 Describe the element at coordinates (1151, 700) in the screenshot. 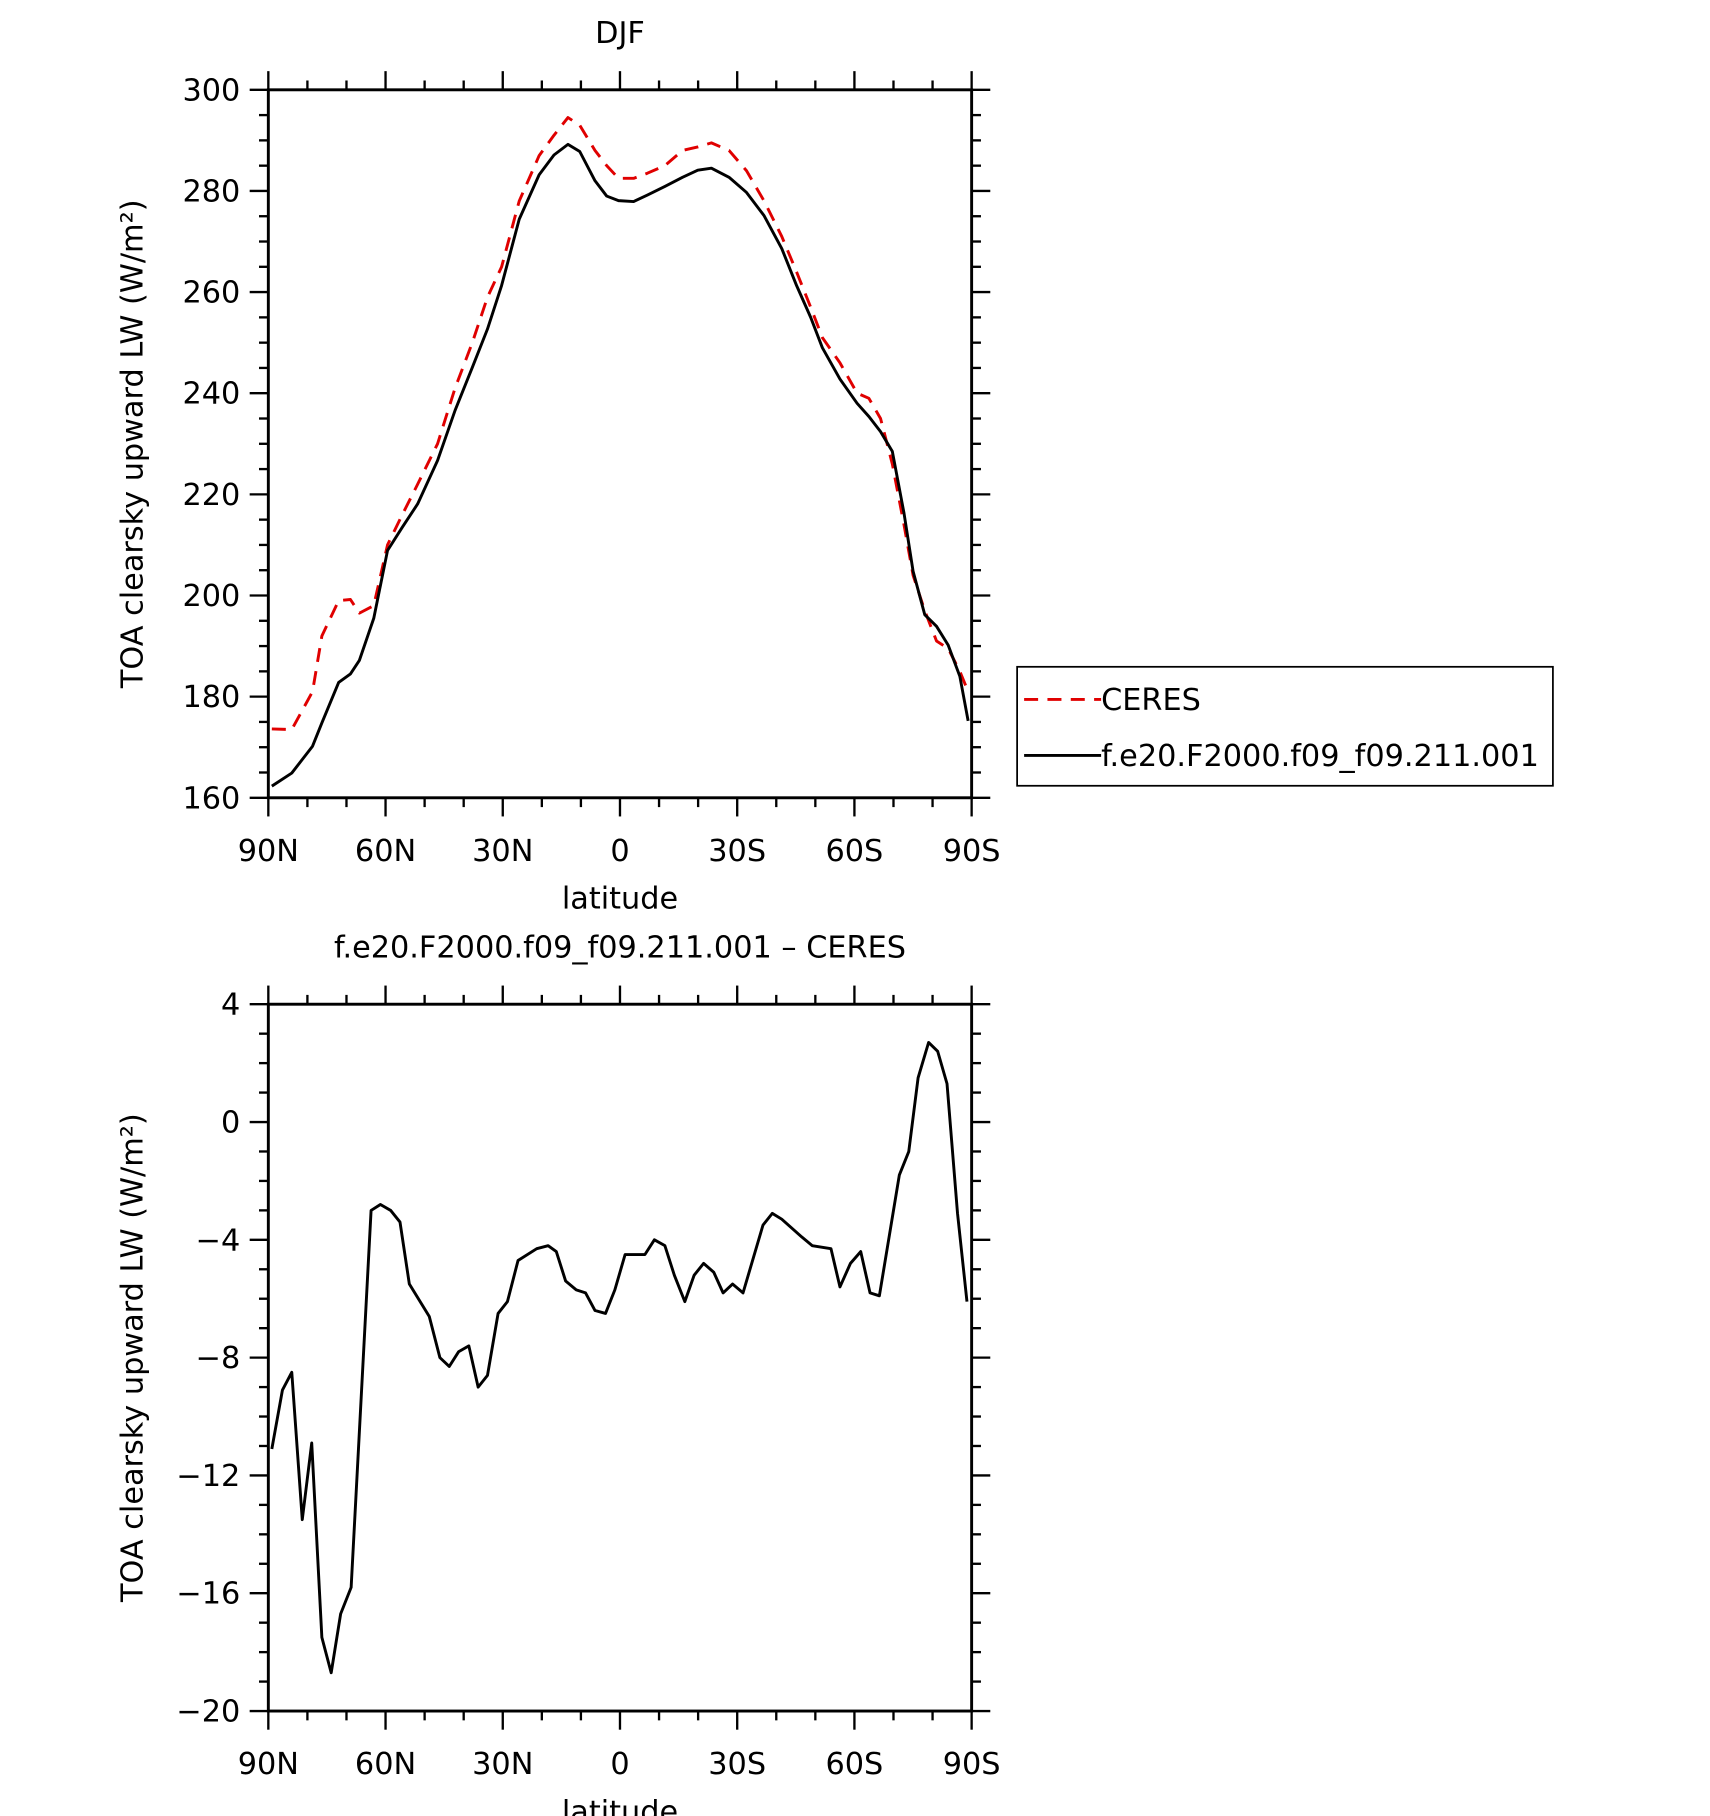

I see `legend-label: CERES` at that location.